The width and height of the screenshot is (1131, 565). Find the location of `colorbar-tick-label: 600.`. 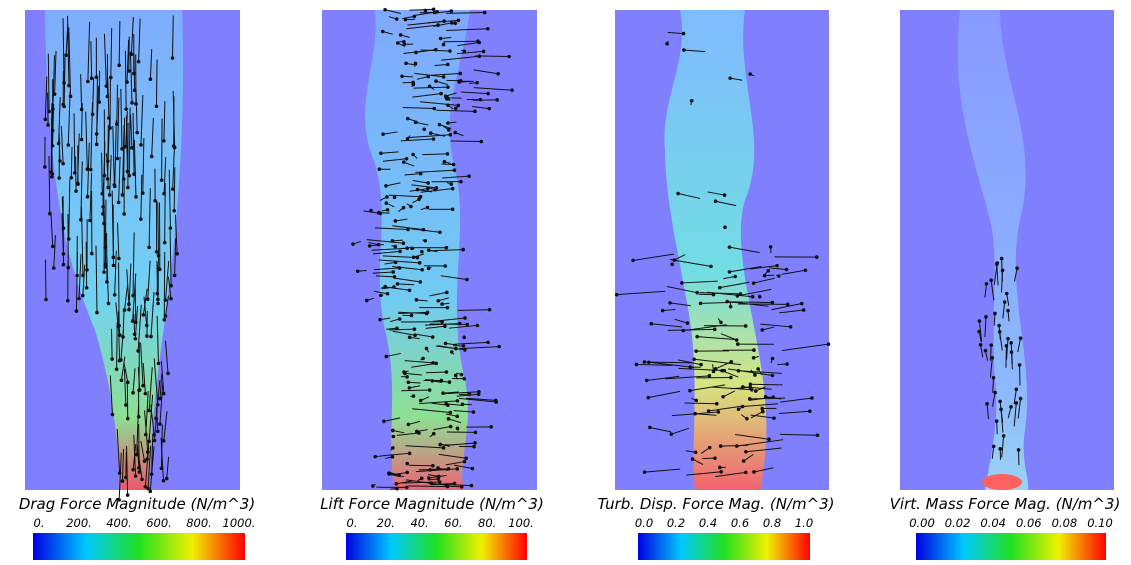

colorbar-tick-label: 600. is located at coordinates (159, 523).